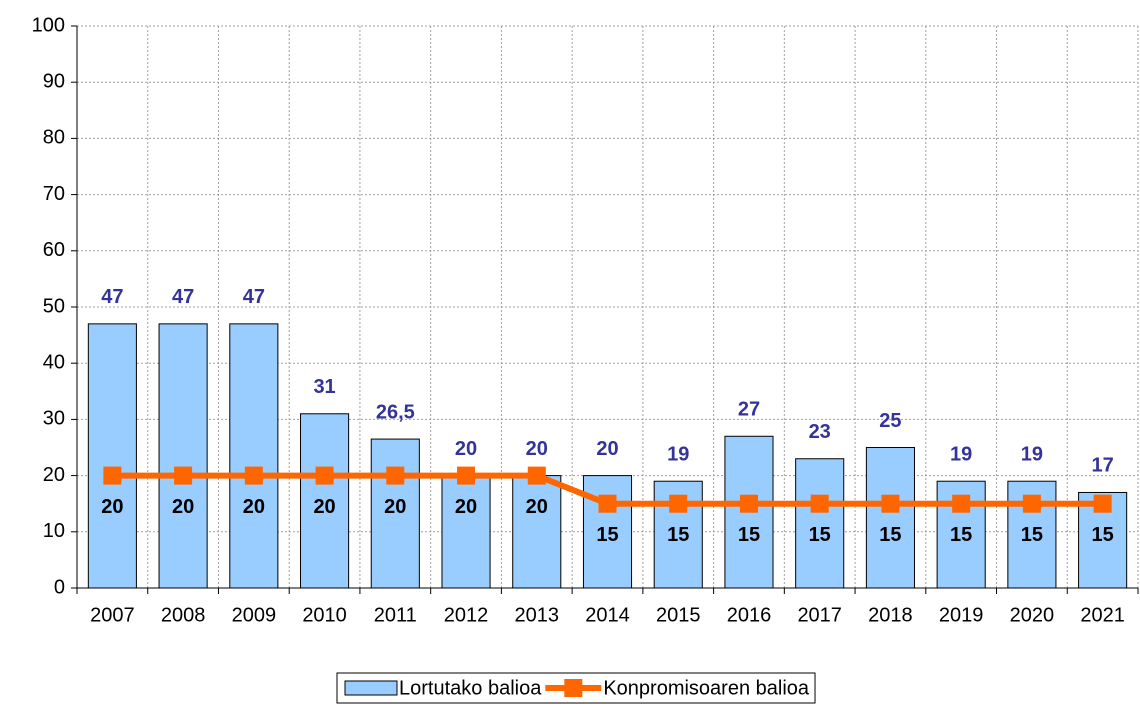 The height and width of the screenshot is (707, 1140). What do you see at coordinates (59, 587) in the screenshot?
I see `y-tick-label: 0` at bounding box center [59, 587].